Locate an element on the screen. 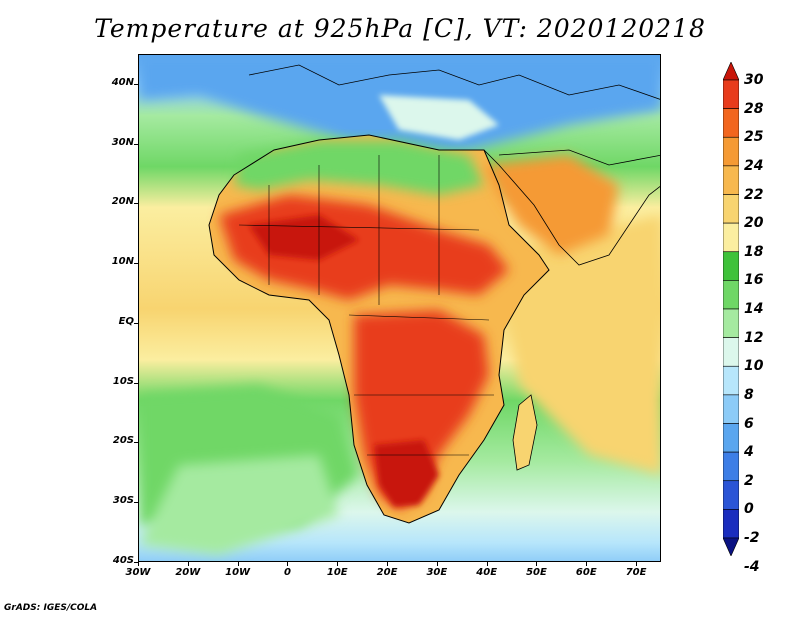 The height and width of the screenshot is (618, 800). lat-tick-label: 20N is located at coordinates (122, 202).